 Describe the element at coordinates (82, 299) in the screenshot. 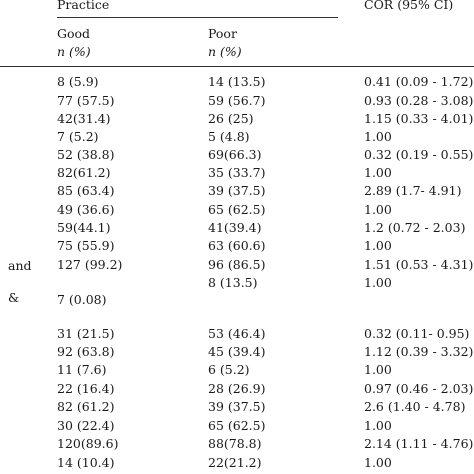

I see `table-cell-good: 7 (0.08)` at that location.